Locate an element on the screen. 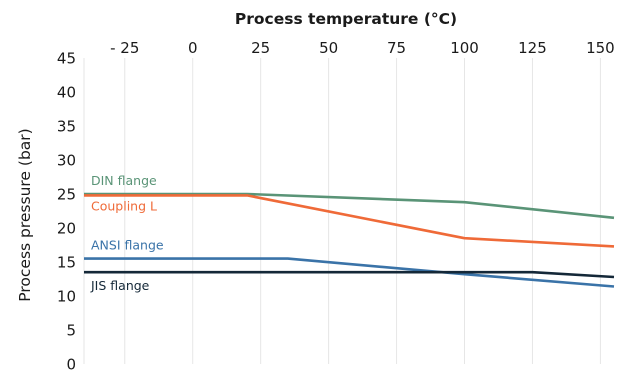 This screenshot has width=637, height=372. series-line-ansi-flange is located at coordinates (349, 272).